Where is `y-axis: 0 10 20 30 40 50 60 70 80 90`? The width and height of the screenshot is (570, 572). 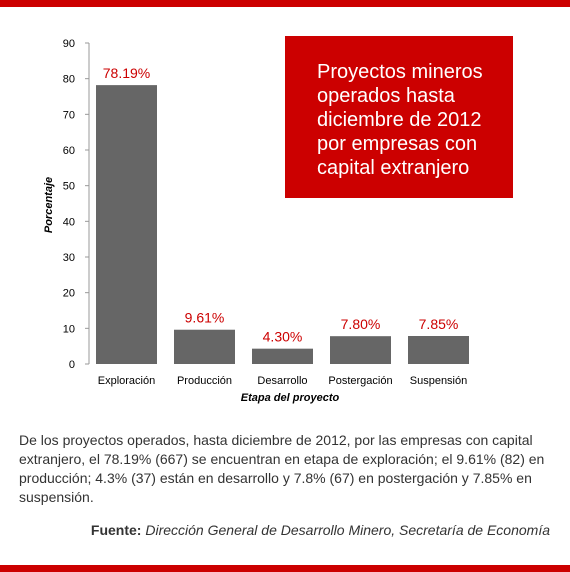 y-axis: 0 10 20 30 40 50 60 70 80 90 is located at coordinates (76, 204).